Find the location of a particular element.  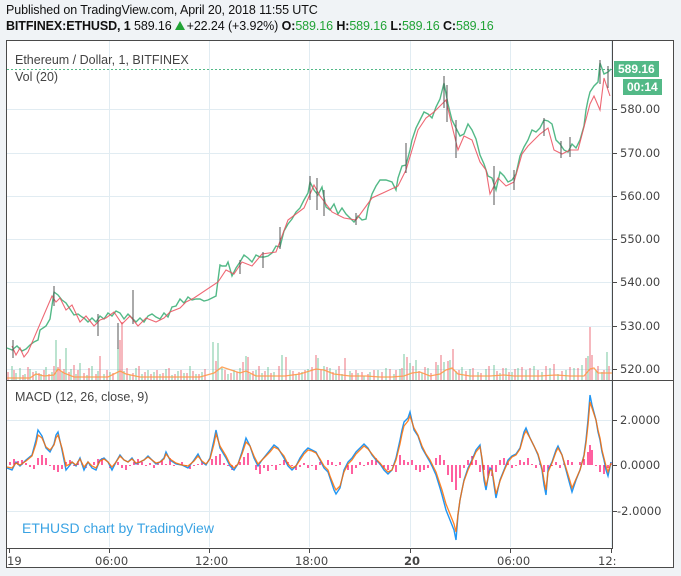

up-arrow-icon is located at coordinates (179, 25).